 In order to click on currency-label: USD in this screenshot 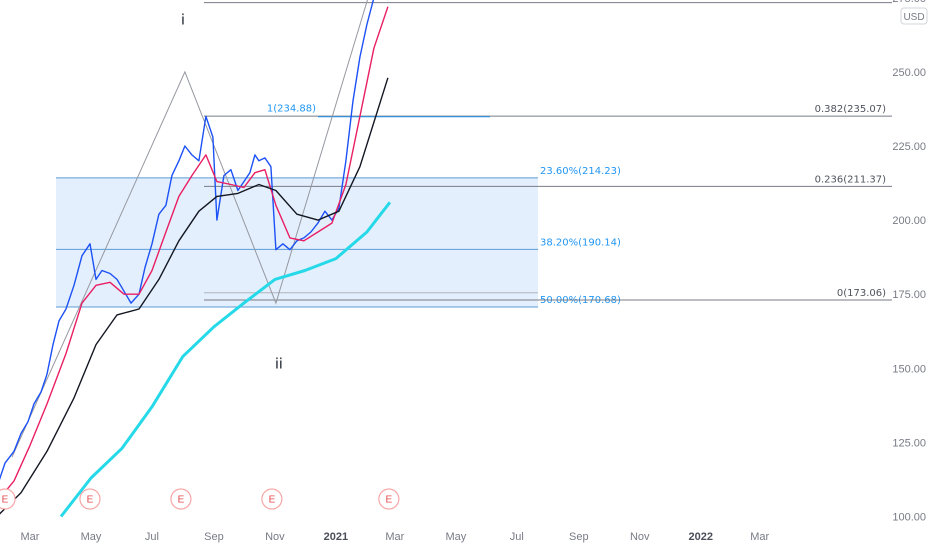, I will do `click(913, 17)`.